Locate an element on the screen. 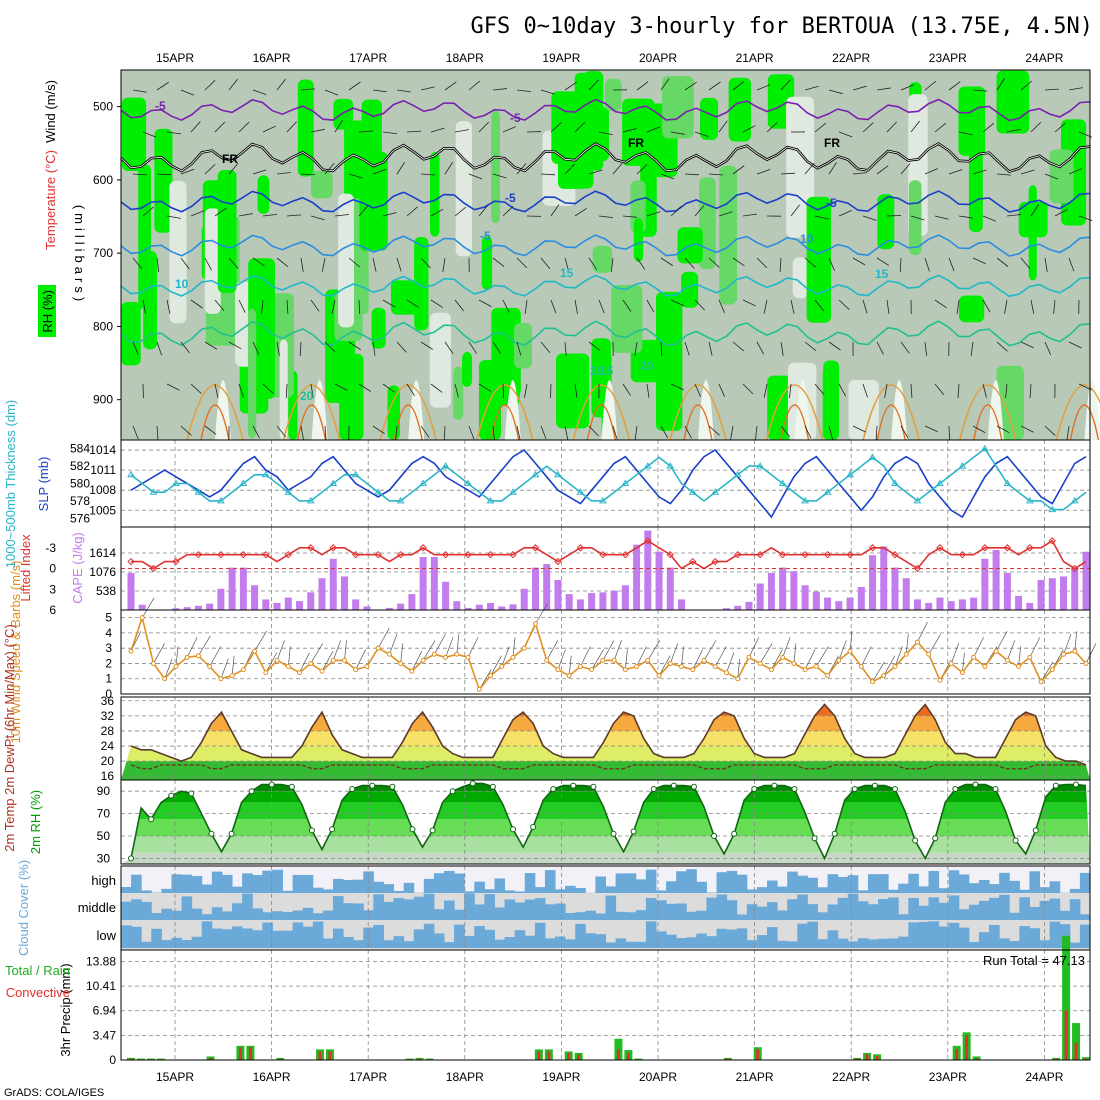 Image resolution: width=1100 pixels, height=1100 pixels. slp-tick: 1008 is located at coordinates (102, 490).